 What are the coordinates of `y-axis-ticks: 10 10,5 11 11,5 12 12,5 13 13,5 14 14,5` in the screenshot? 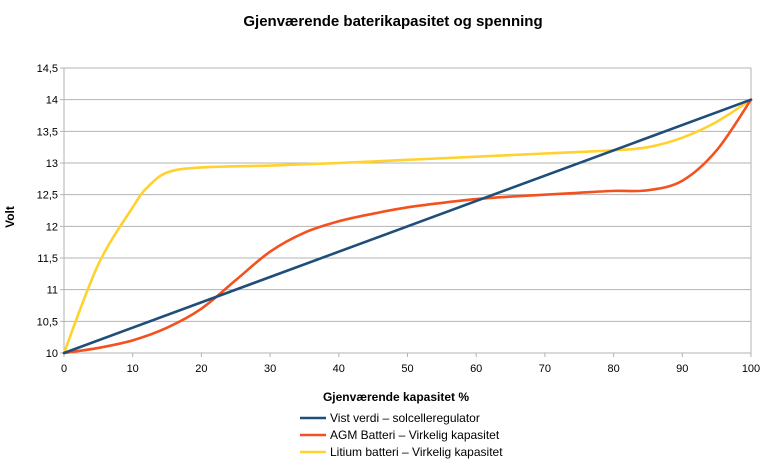 It's located at (50, 211).